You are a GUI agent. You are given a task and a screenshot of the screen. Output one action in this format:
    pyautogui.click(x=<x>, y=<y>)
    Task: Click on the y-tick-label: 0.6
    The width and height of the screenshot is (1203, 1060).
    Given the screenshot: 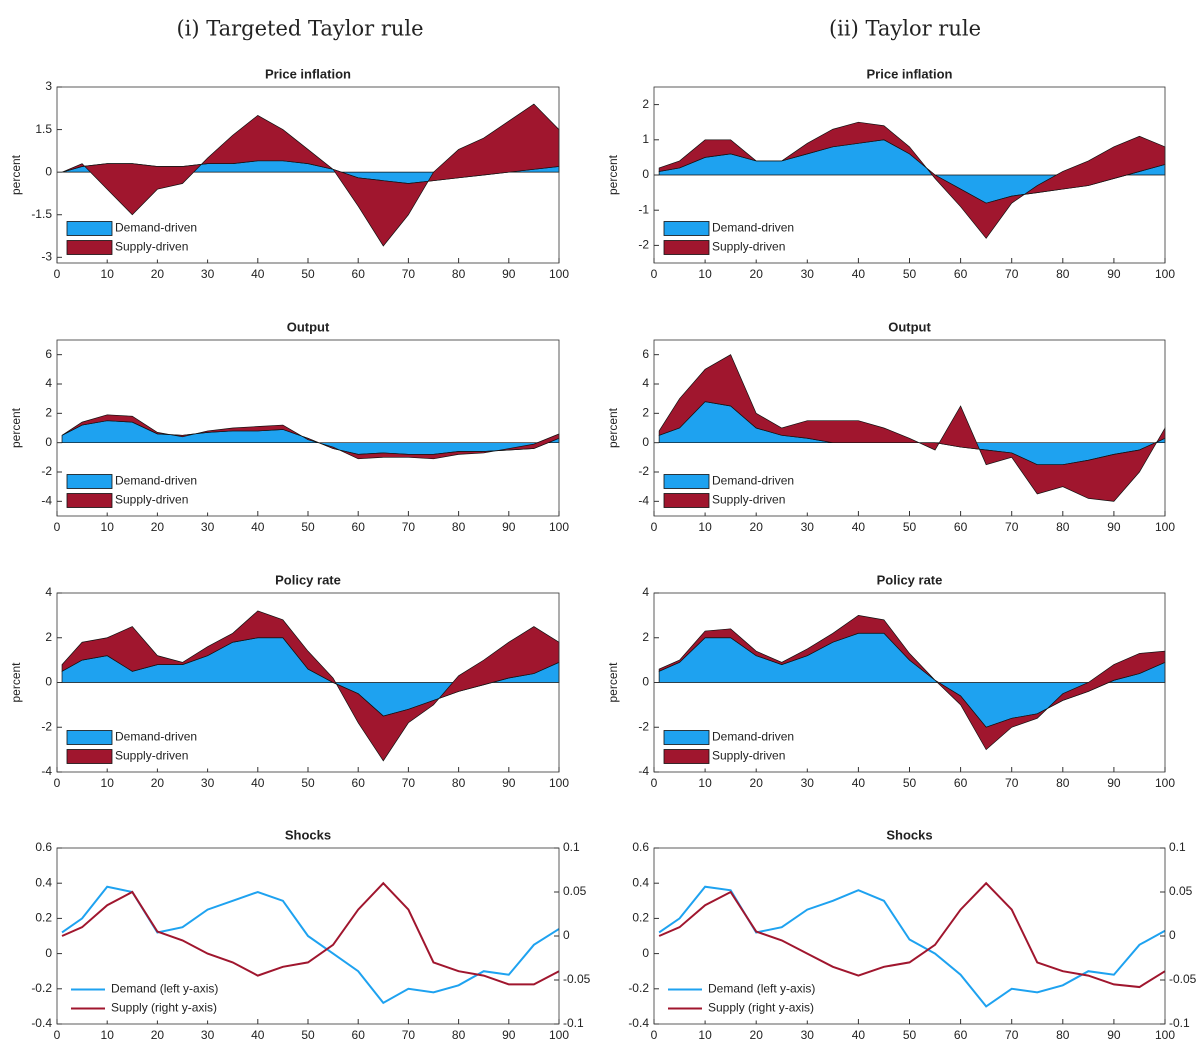 What is the action you would take?
    pyautogui.click(x=43, y=847)
    